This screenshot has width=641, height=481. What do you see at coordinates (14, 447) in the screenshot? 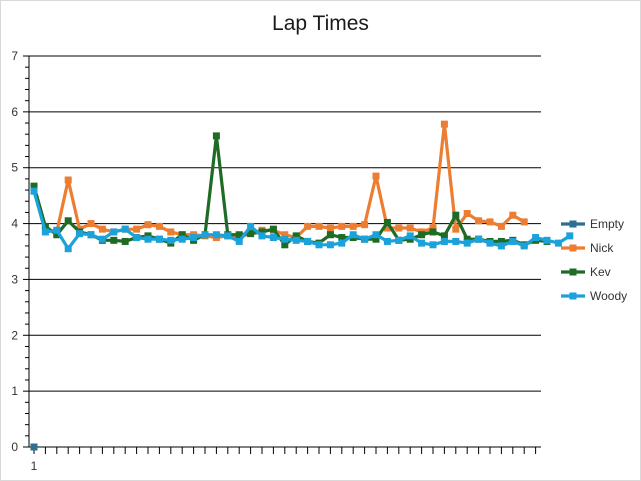
I see `y-tick-label: 0` at bounding box center [14, 447].